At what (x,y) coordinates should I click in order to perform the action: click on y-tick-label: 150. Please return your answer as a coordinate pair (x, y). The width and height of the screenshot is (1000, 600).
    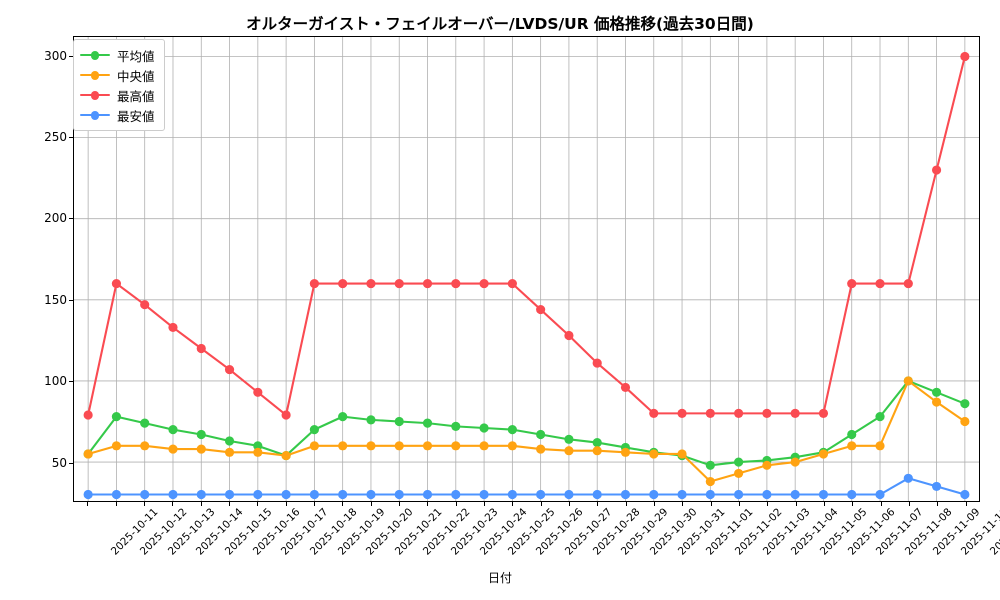
    Looking at the image, I should click on (55, 299).